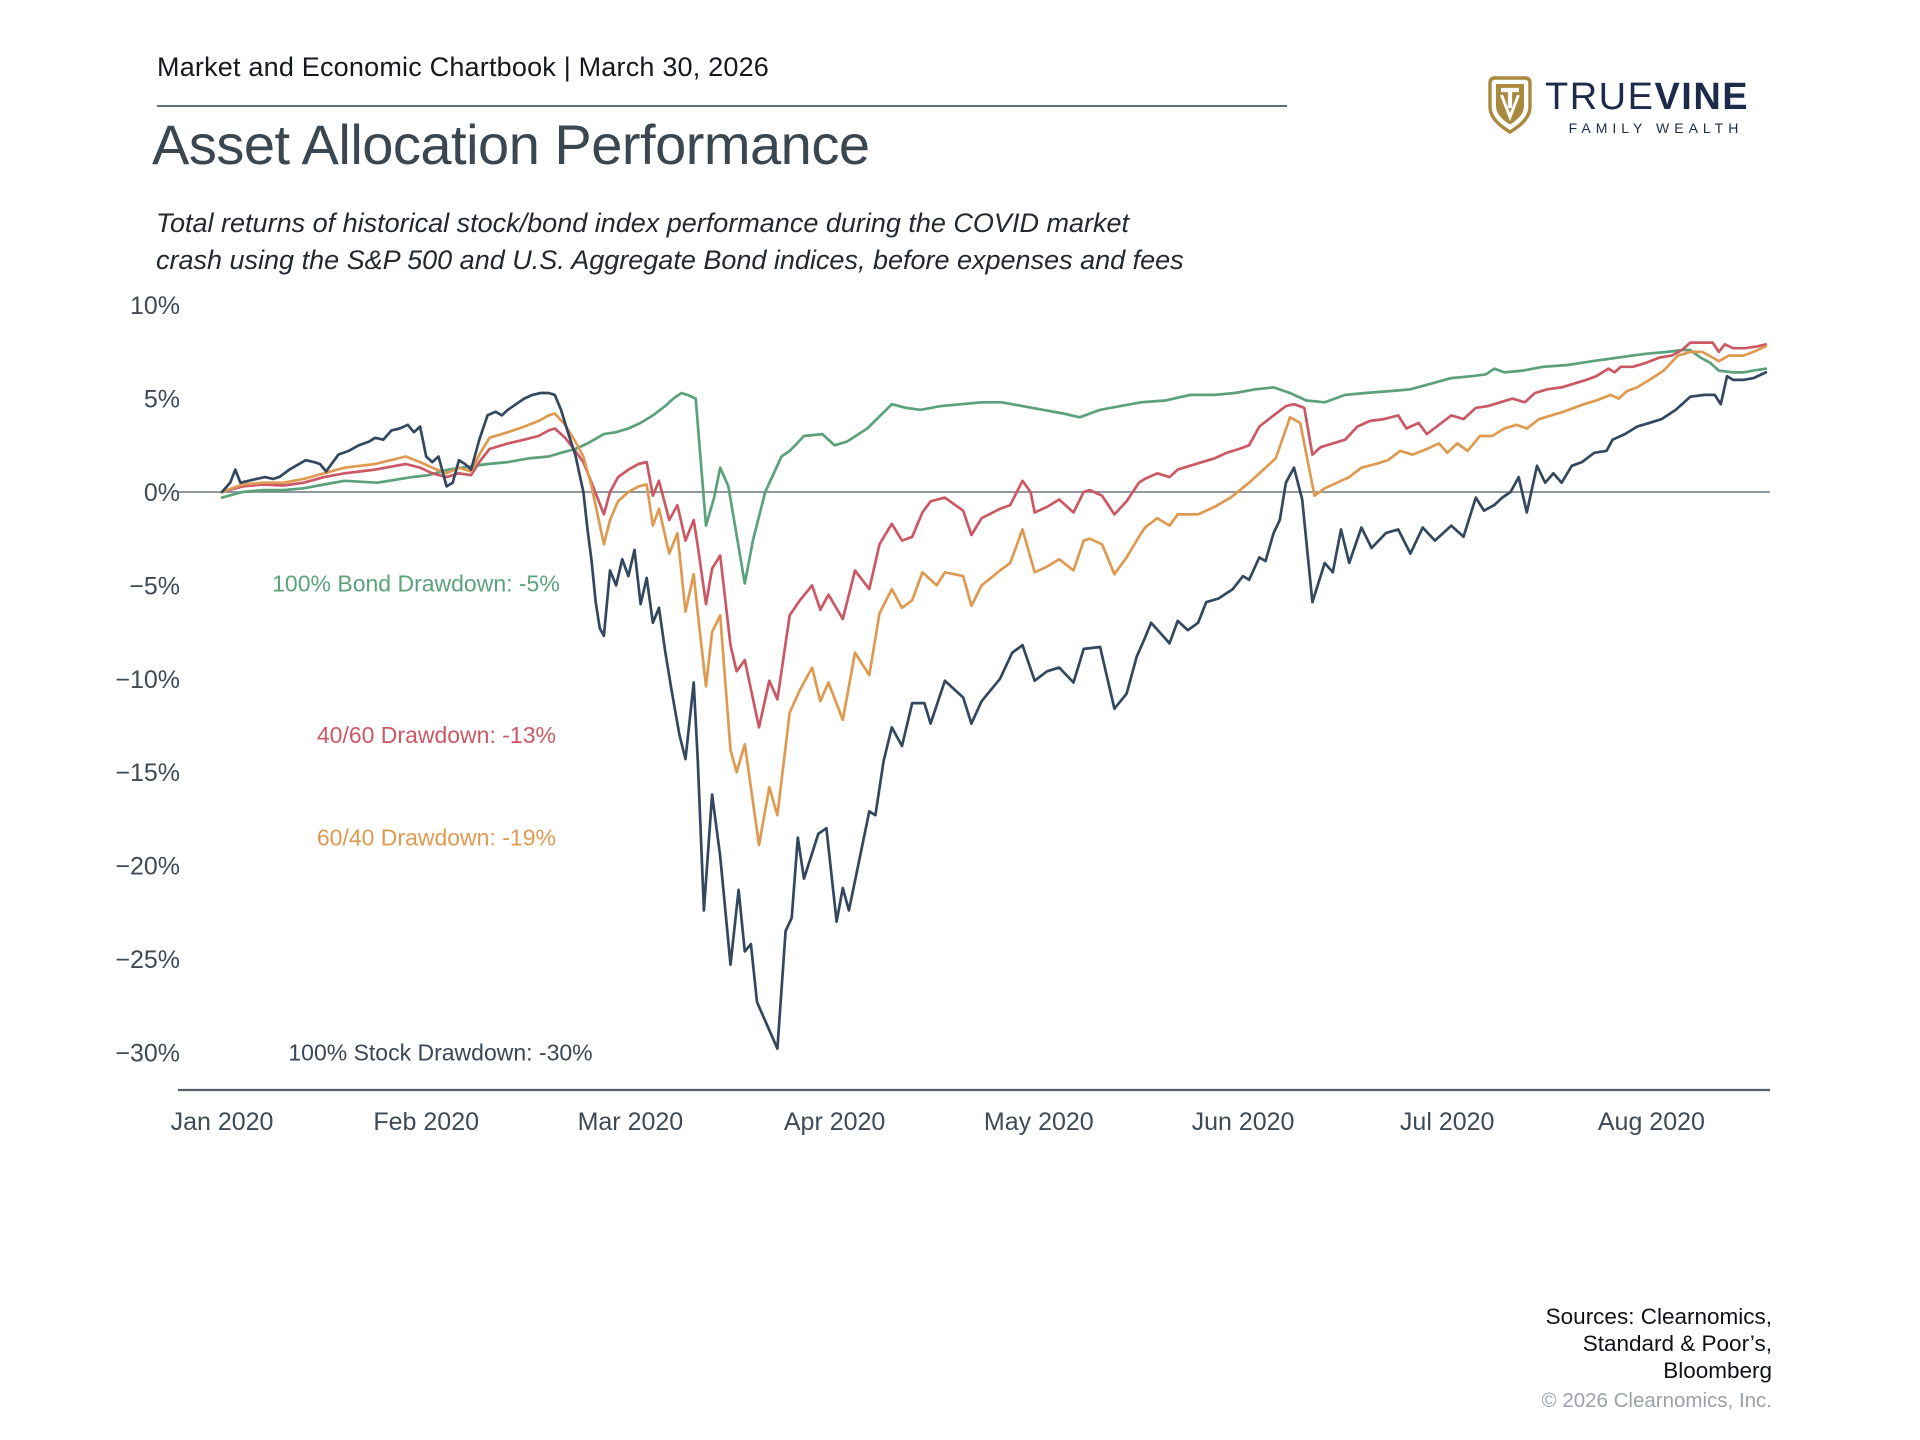  Describe the element at coordinates (994, 466) in the screenshot. I see `series-line-100-bond-u-s-aggregate-bond-index-` at that location.